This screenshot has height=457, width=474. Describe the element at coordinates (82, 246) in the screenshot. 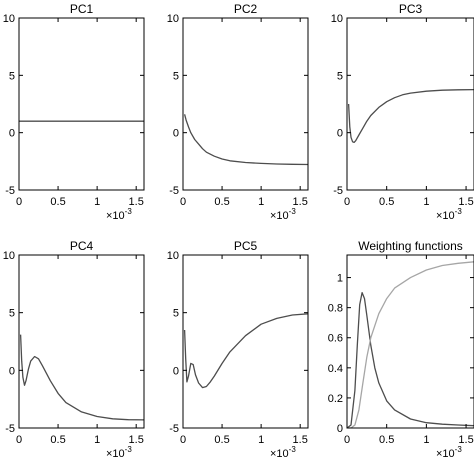

I see `chart-title: PC4` at that location.